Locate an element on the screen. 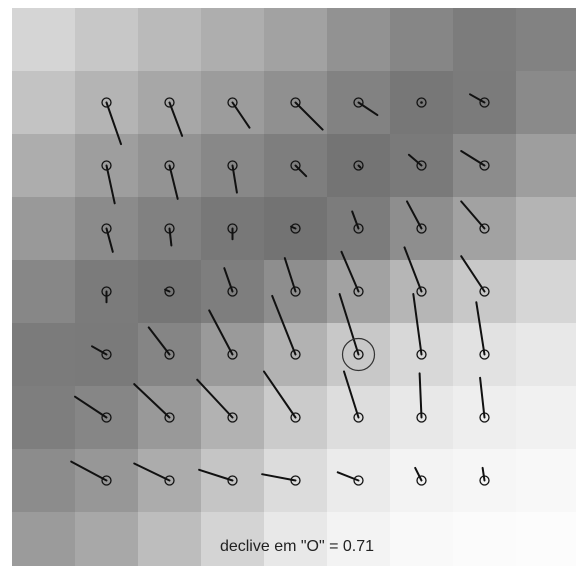  slope-caption: declive em "O" = 0.71 is located at coordinates (297, 546).